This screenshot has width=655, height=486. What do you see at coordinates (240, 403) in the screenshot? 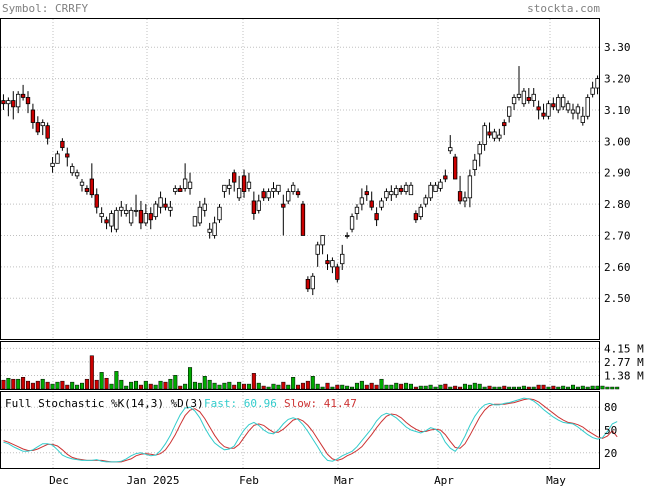
I see `stochastic-fast-label: Fast: 60.96` at bounding box center [240, 403].